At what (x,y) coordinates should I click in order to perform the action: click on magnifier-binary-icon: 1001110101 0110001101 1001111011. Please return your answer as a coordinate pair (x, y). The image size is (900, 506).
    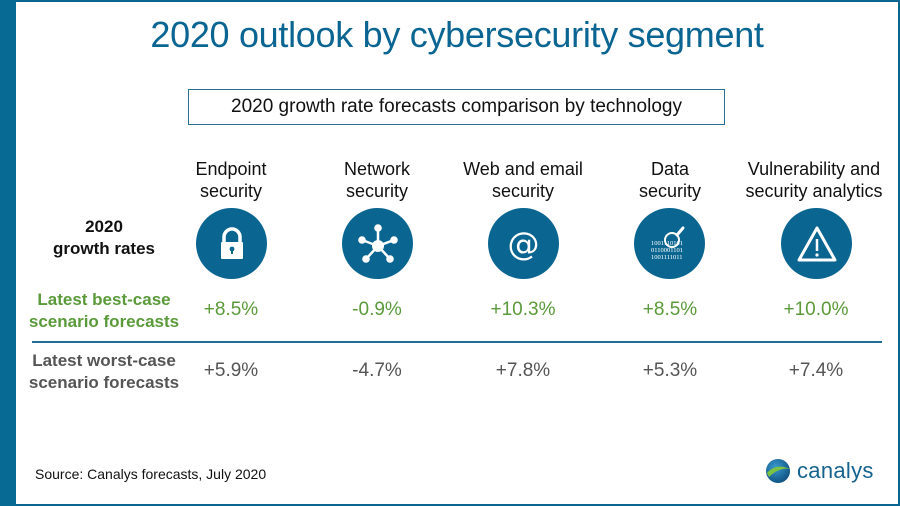
    Looking at the image, I should click on (668, 243).